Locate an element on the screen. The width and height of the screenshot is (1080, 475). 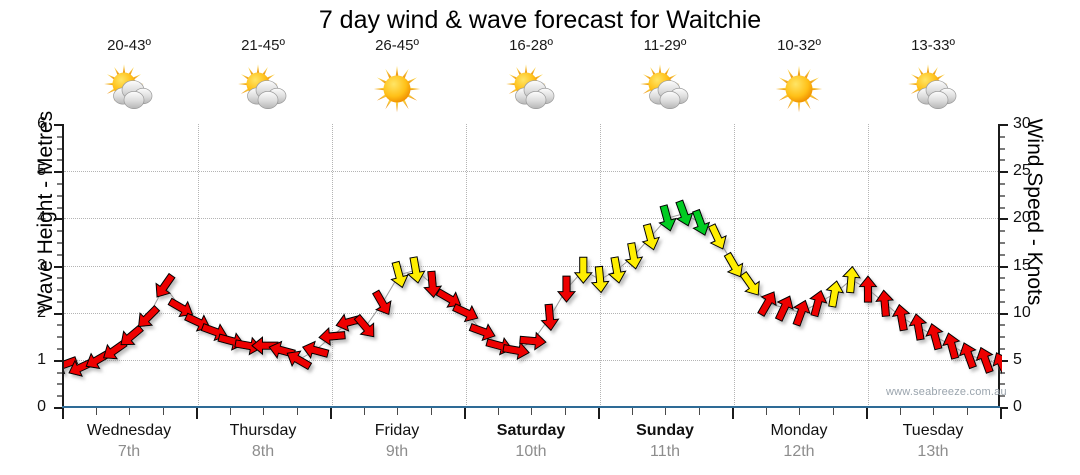
right-tick-label: 5 is located at coordinates (1017, 359).